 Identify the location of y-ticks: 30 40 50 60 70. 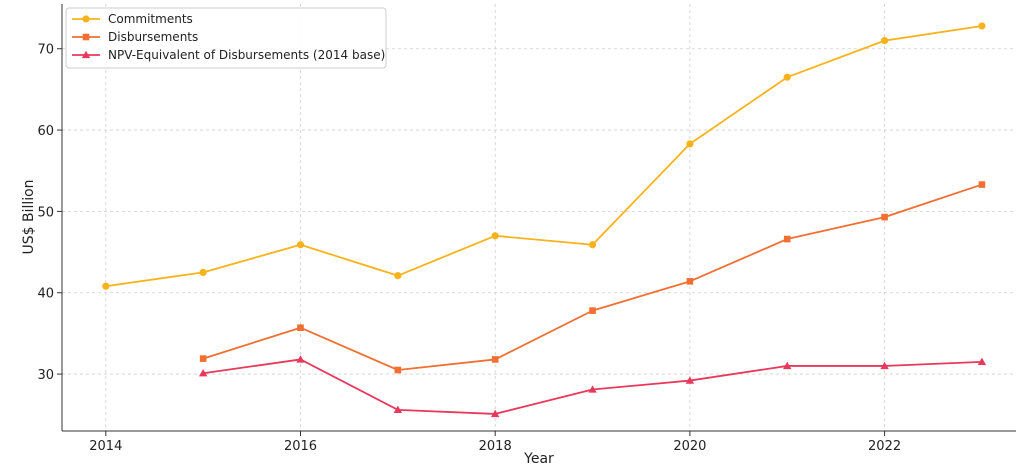
(49, 213).